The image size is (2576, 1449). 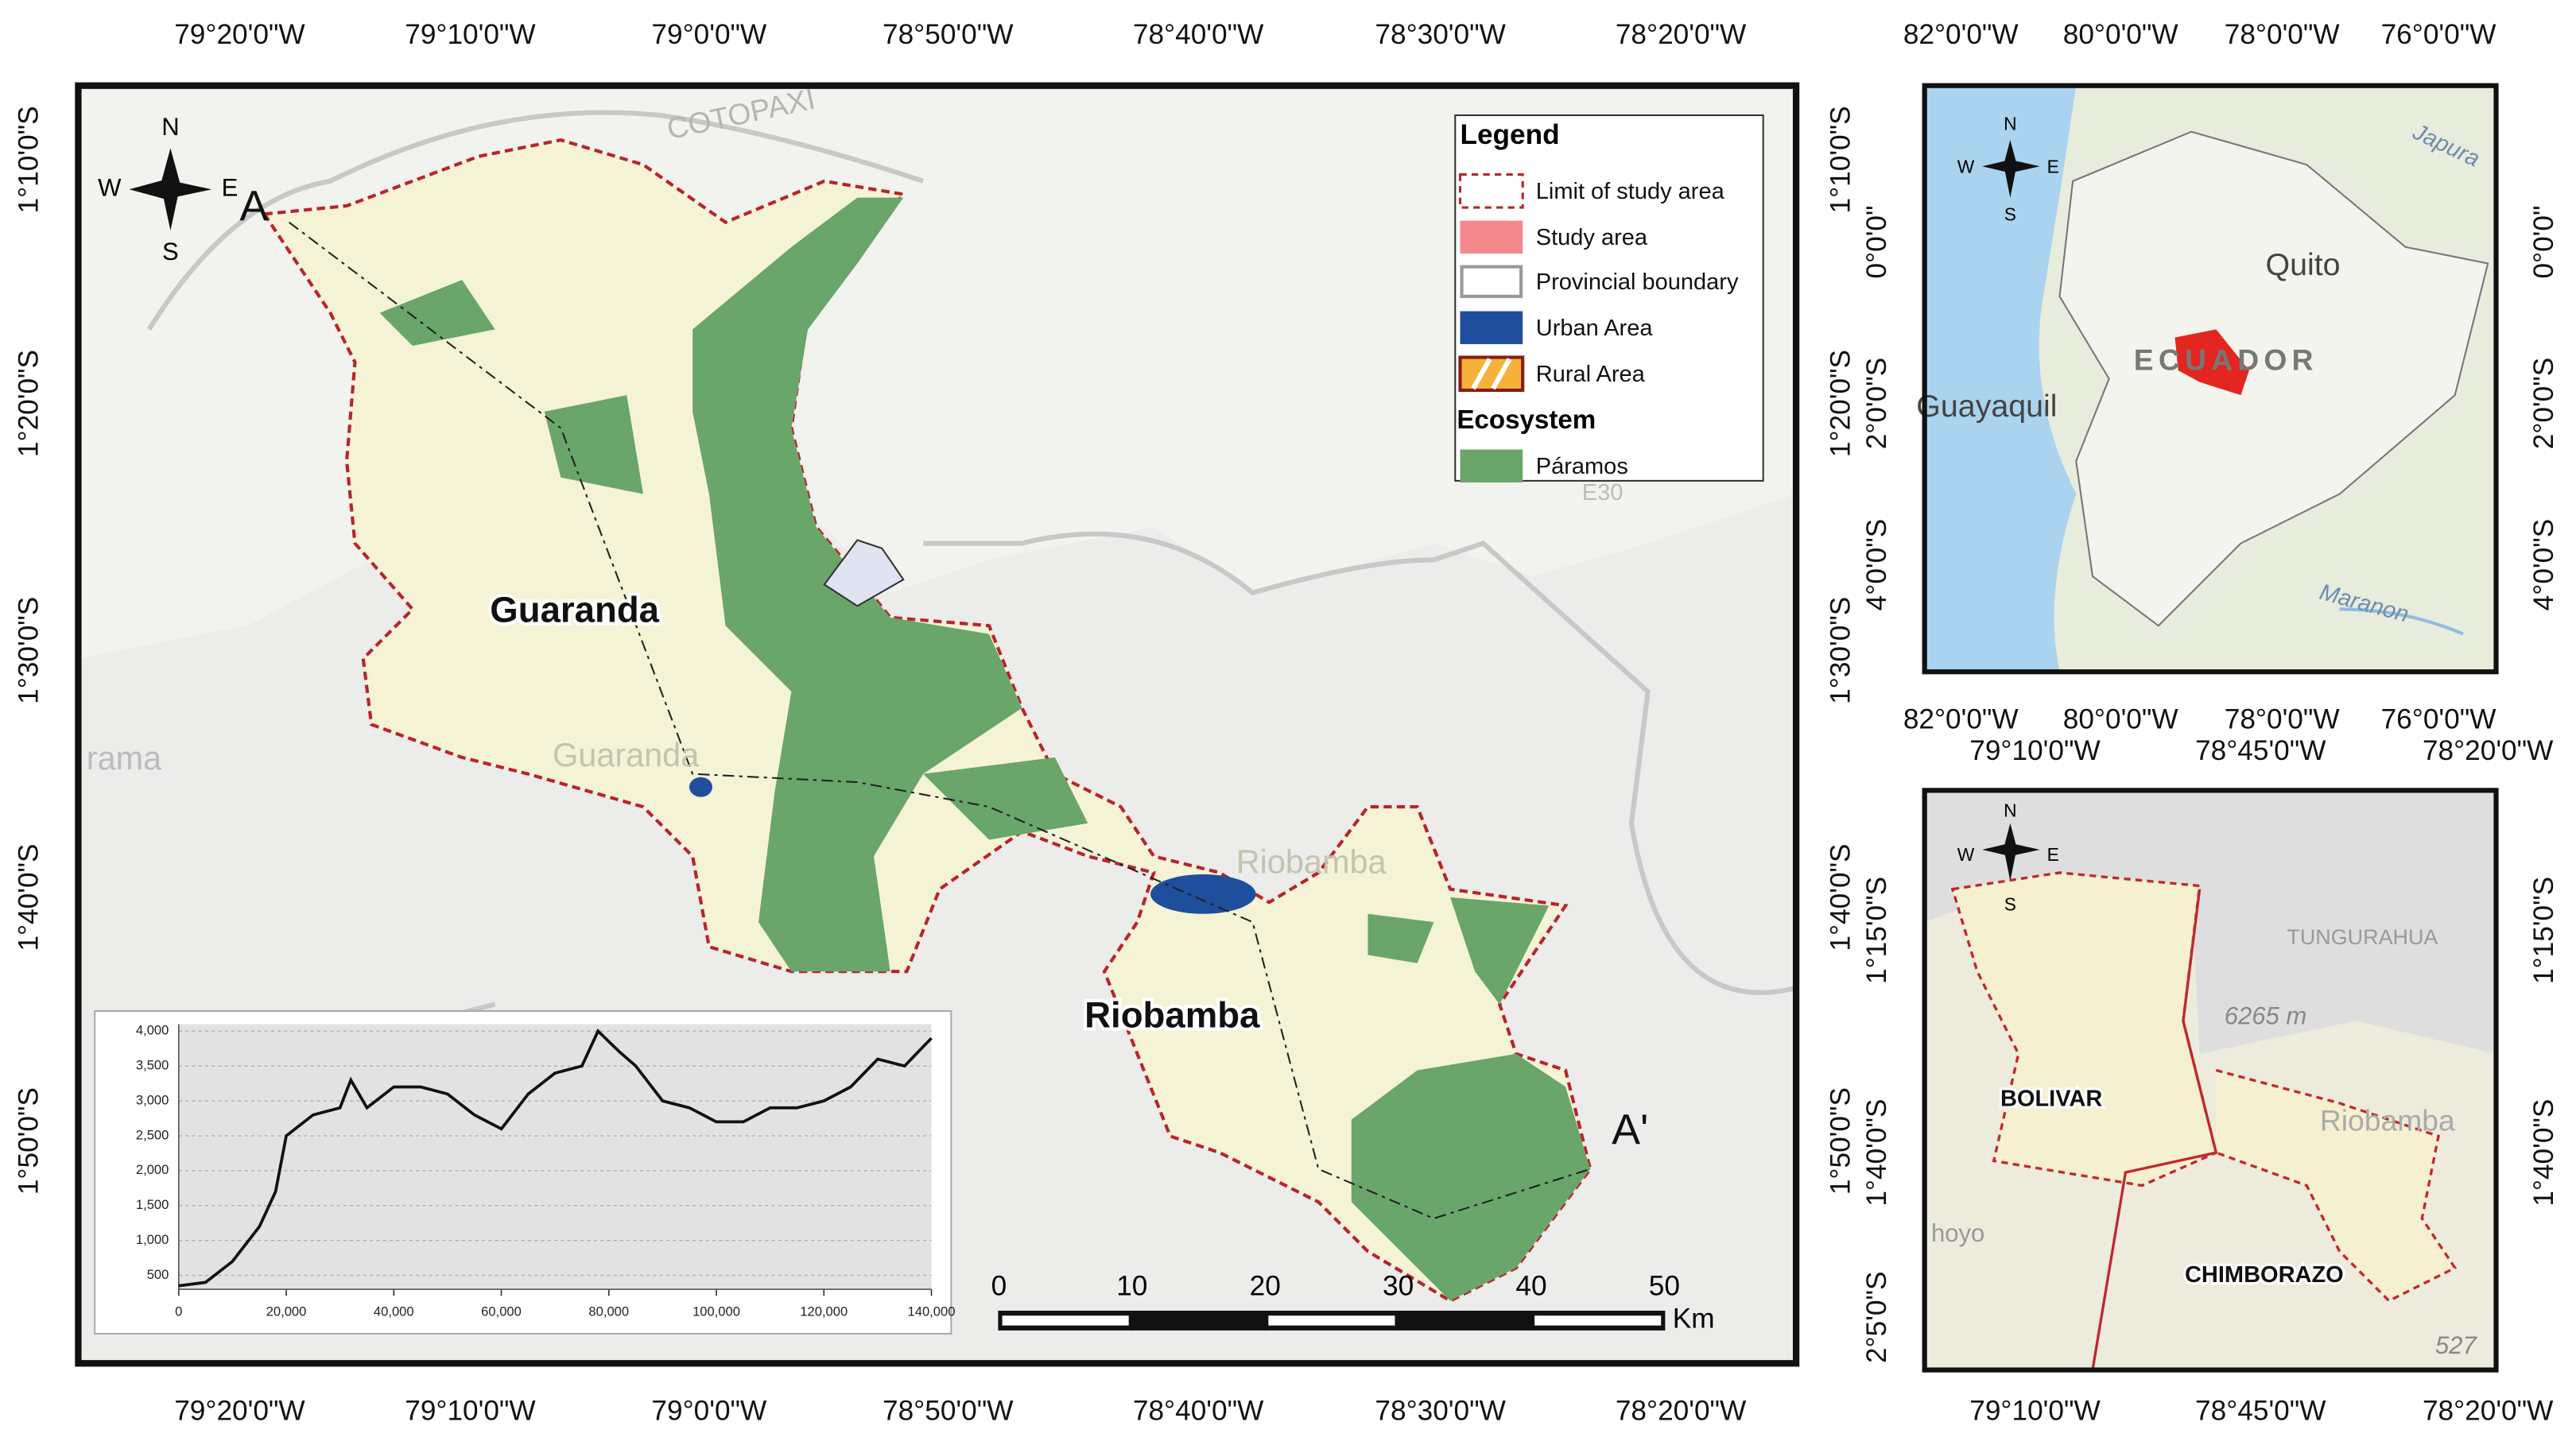 What do you see at coordinates (574, 610) in the screenshot?
I see `place-label: Guaranda` at bounding box center [574, 610].